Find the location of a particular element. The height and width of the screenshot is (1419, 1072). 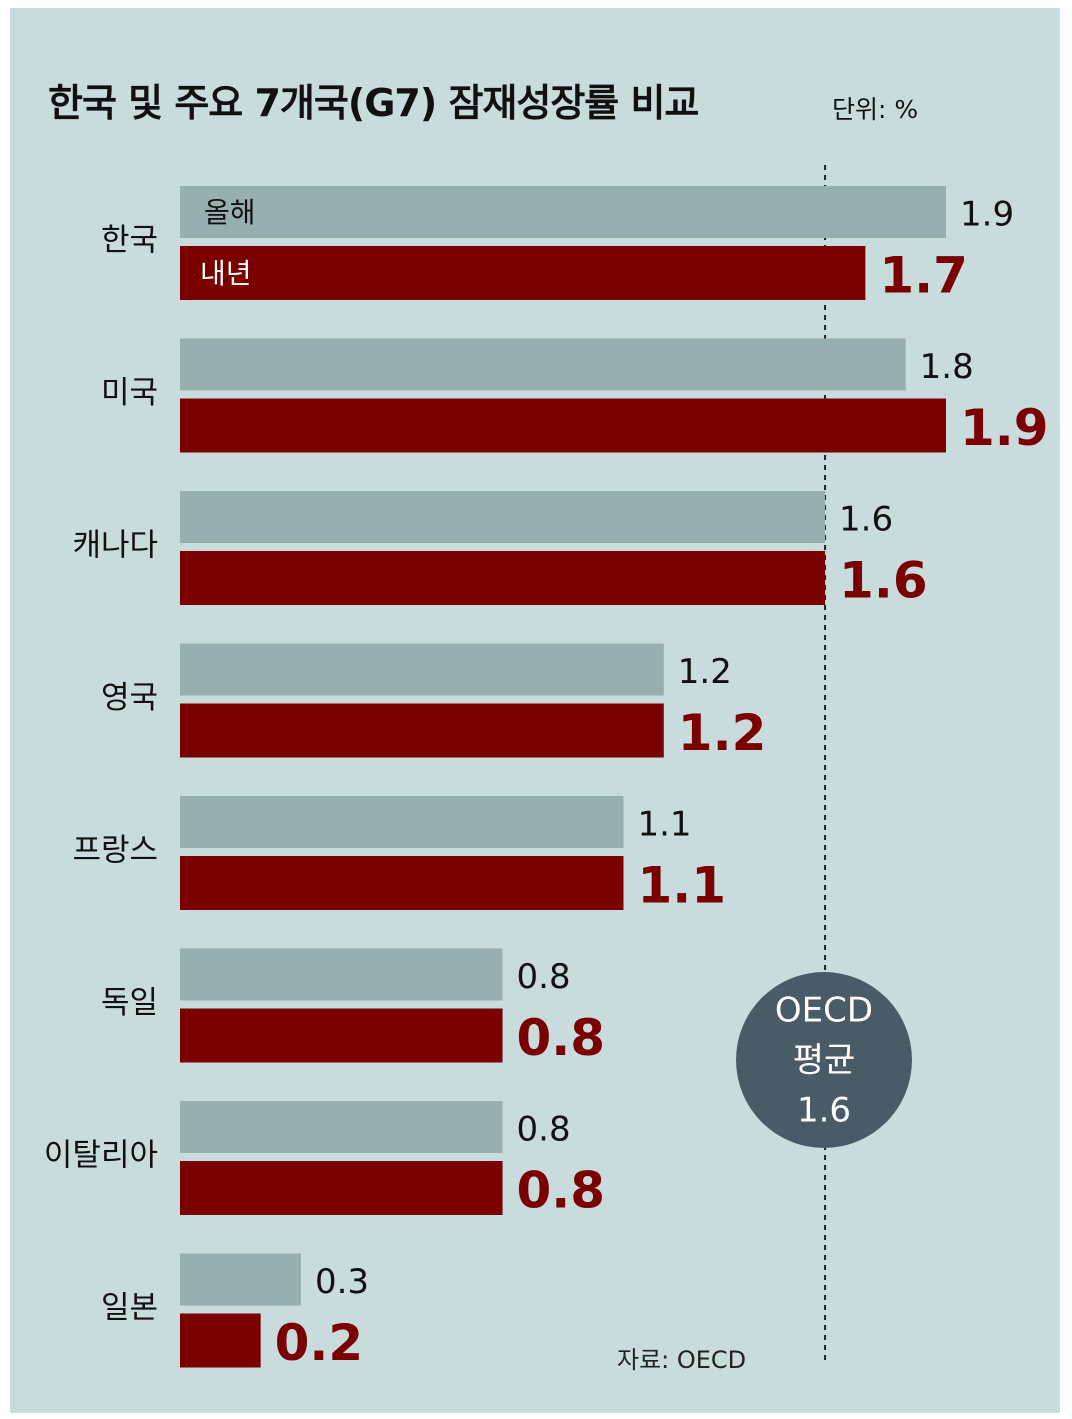

category-label: 이탈리아 is located at coordinates (101, 1156).